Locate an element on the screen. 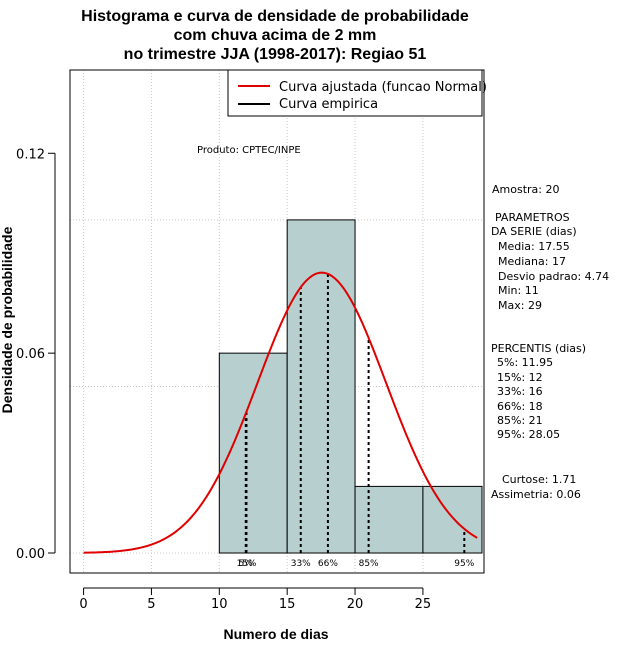 Image resolution: width=640 pixels, height=660 pixels. param-max: Max: 29 is located at coordinates (520, 305).